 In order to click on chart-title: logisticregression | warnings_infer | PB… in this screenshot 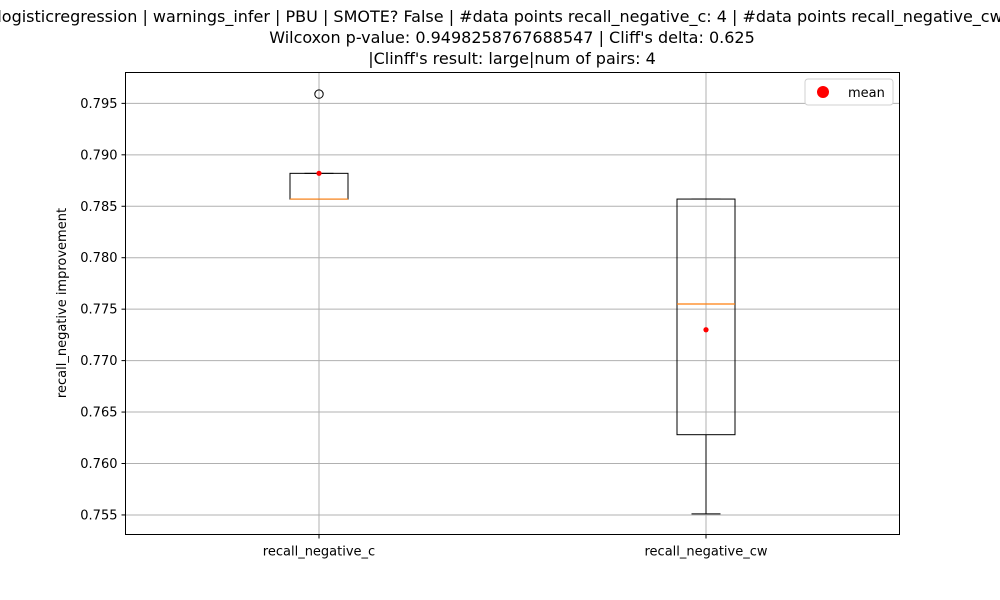, I will do `click(500, 37)`.